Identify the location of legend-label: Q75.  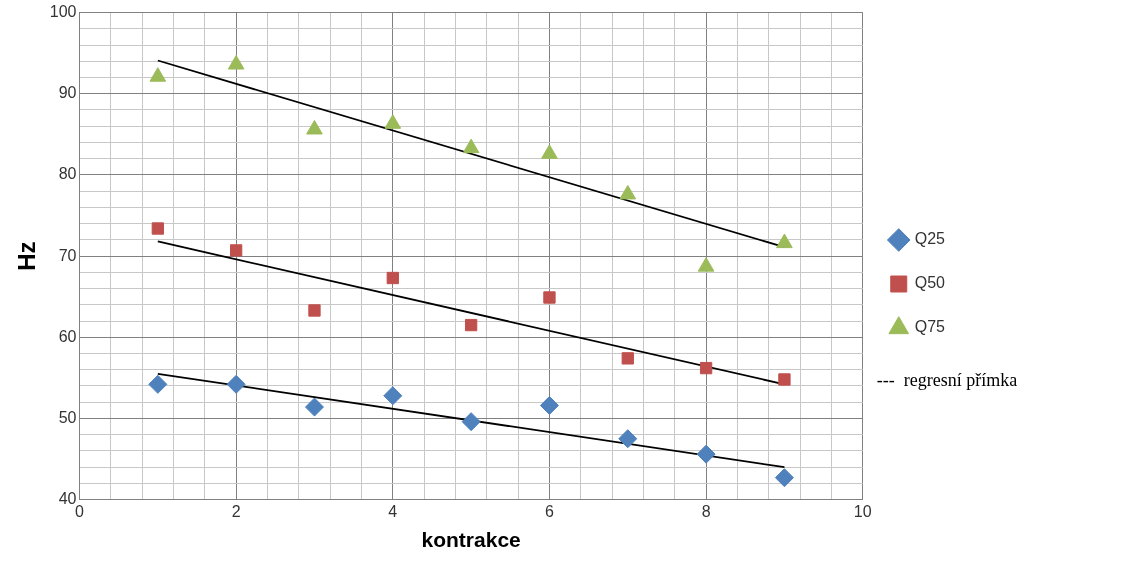
(930, 327).